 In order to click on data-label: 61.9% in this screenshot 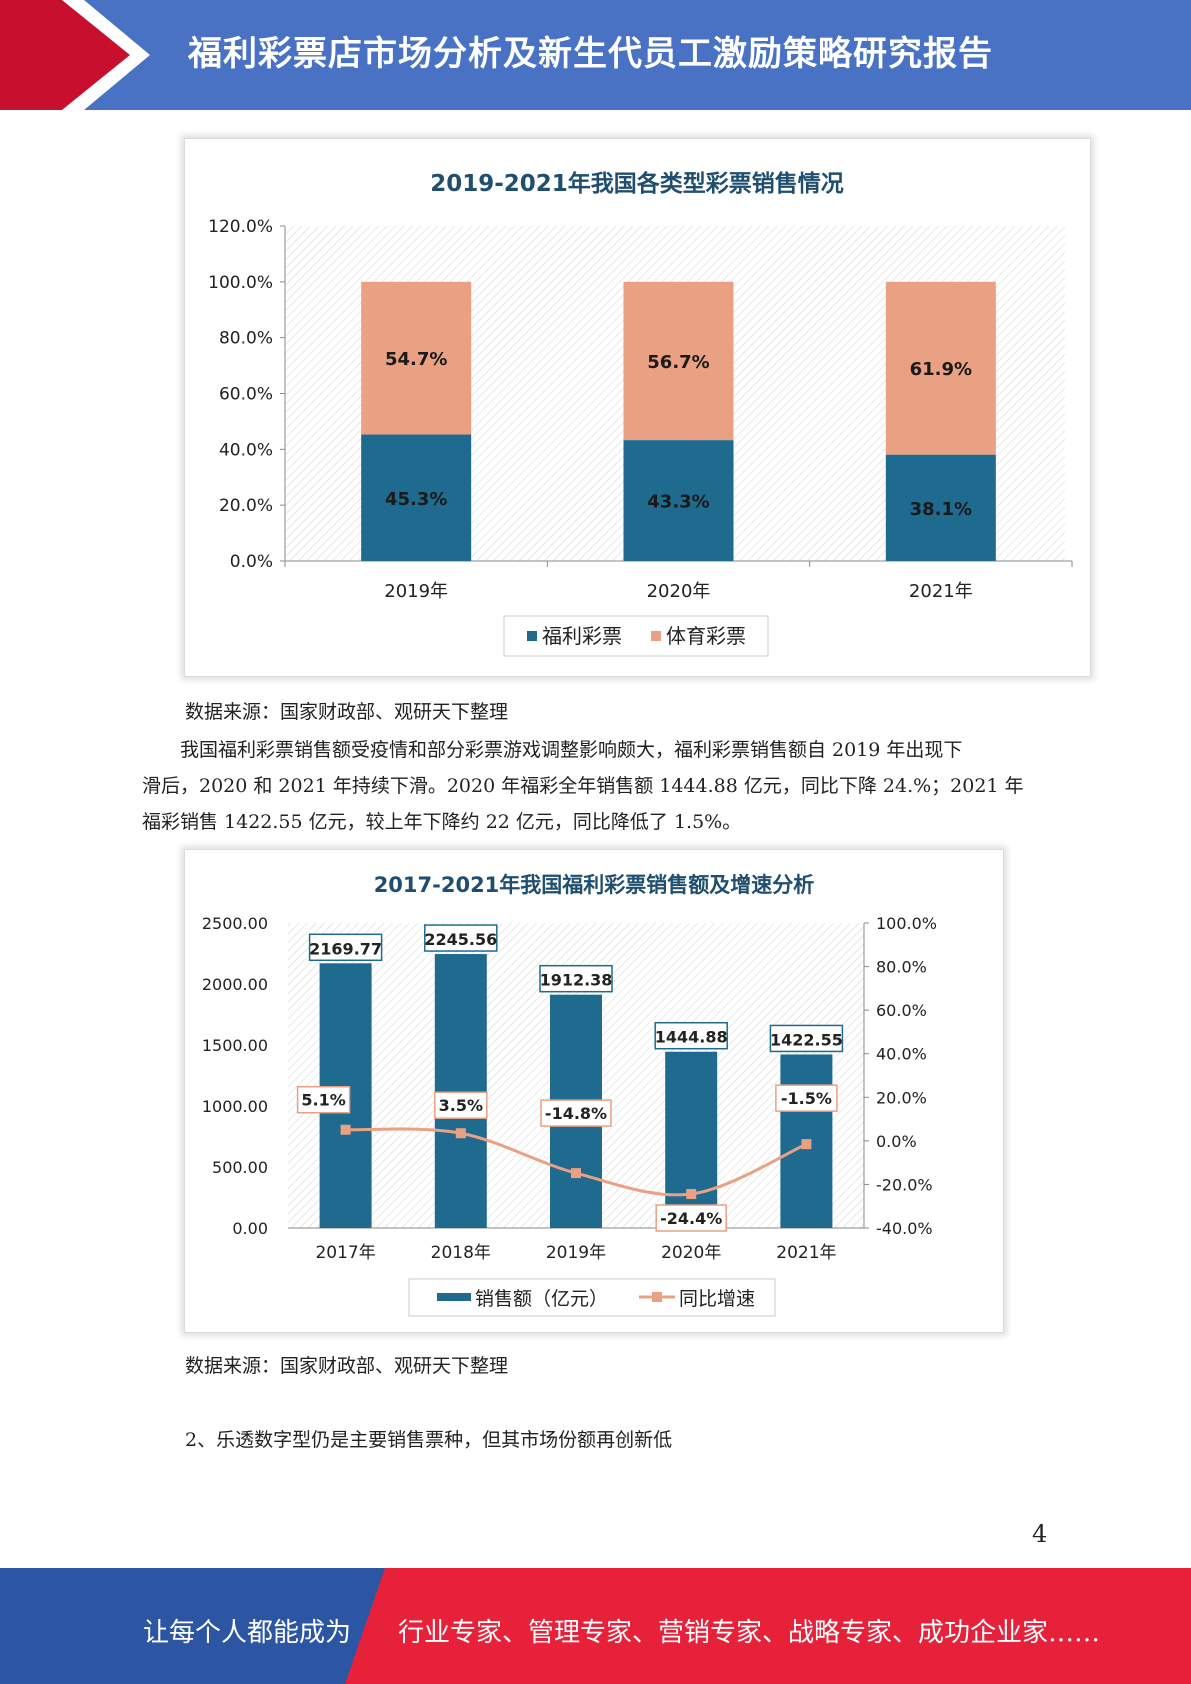, I will do `click(941, 369)`.